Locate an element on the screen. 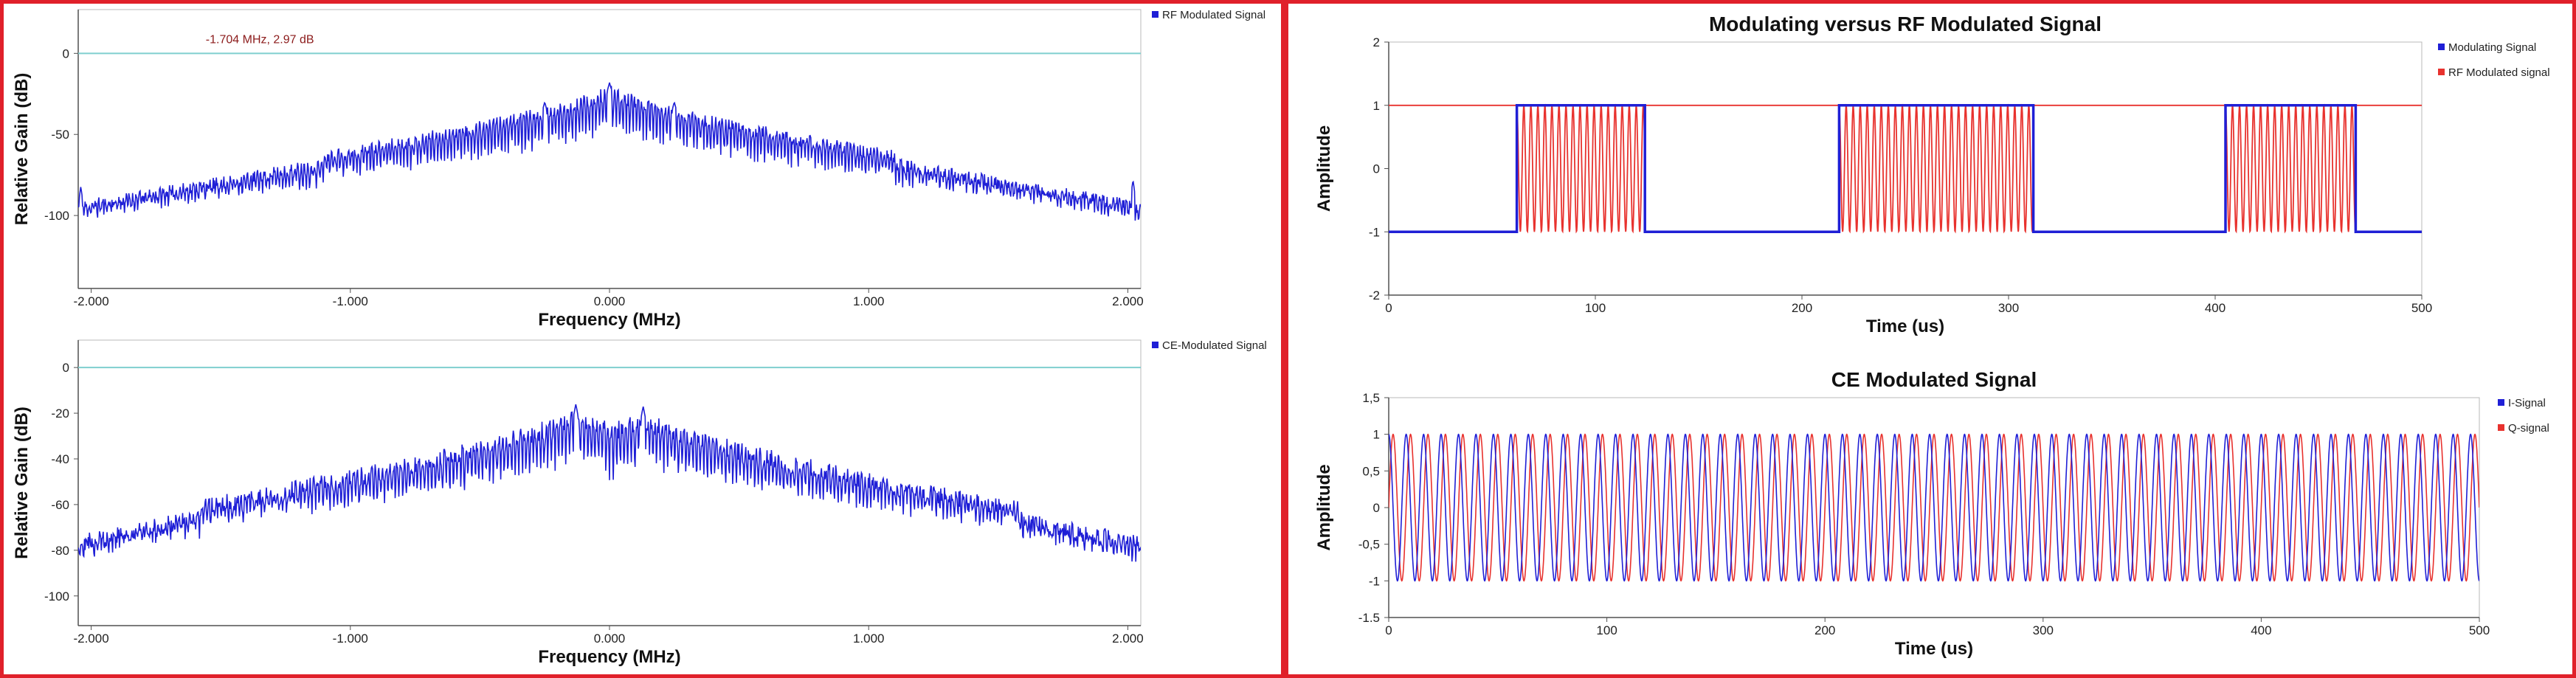 The width and height of the screenshot is (2576, 678). legend: I-Signal Q-signal is located at coordinates (2523, 416).